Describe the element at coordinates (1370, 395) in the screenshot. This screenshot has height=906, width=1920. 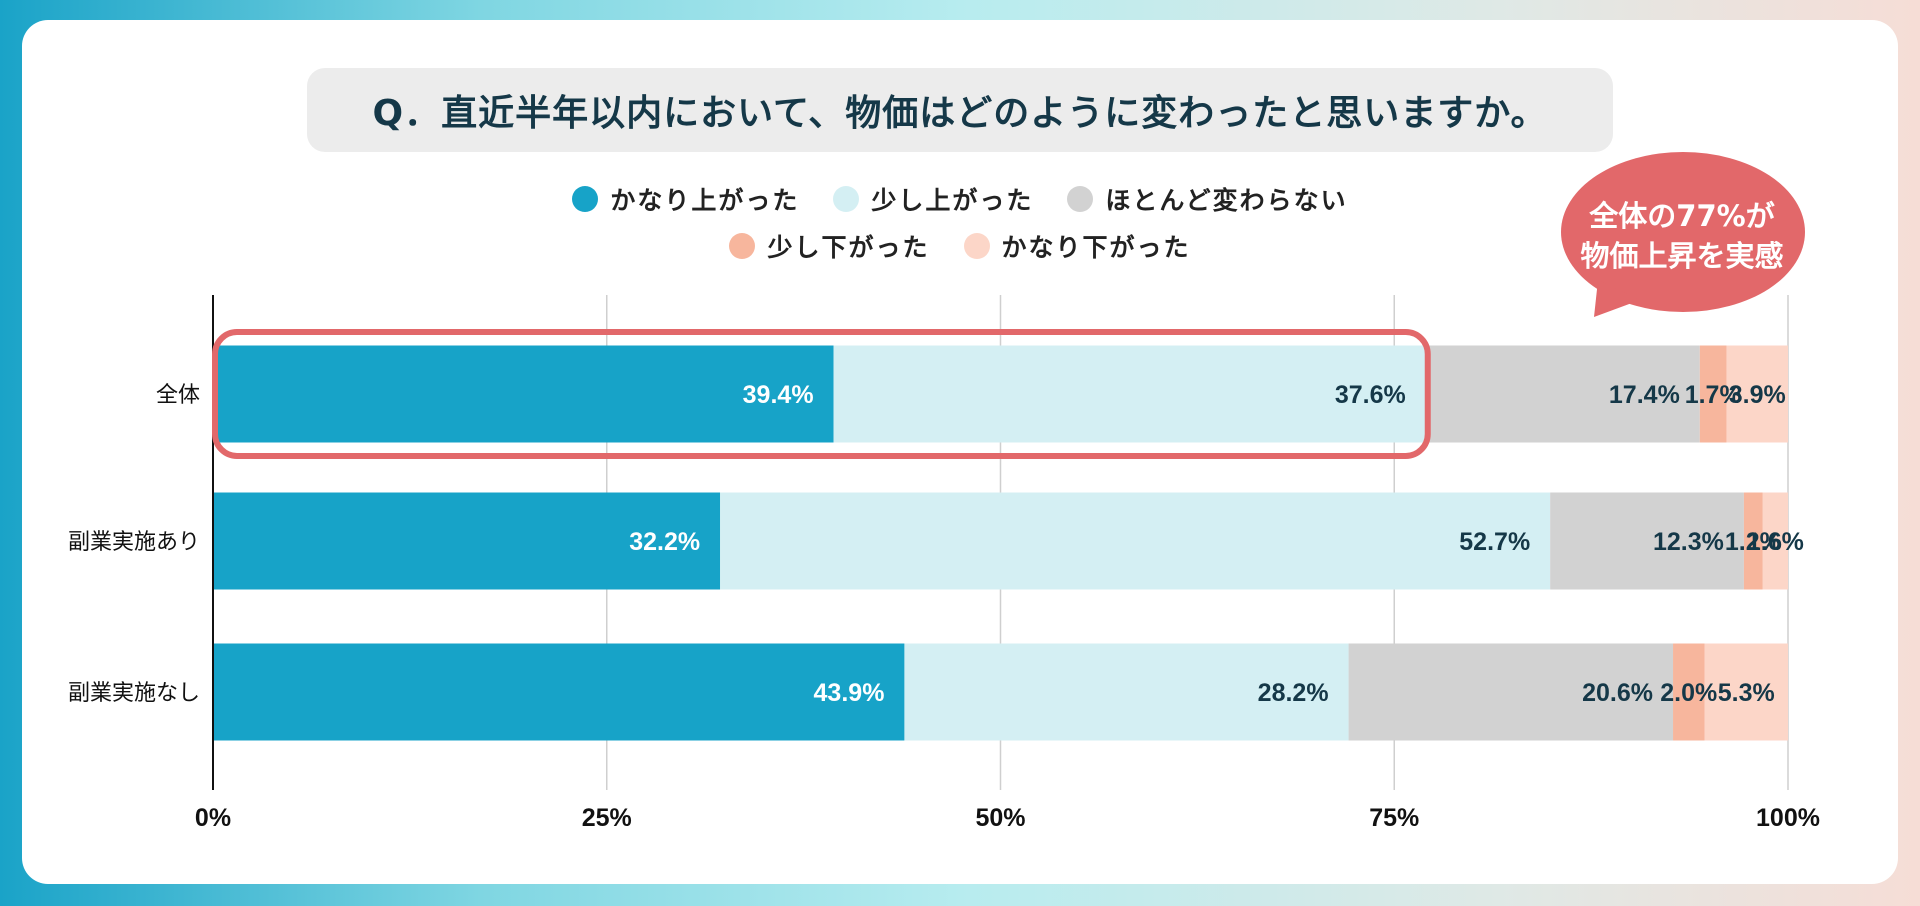
I see `data-label-0-1: 37.6%` at that location.